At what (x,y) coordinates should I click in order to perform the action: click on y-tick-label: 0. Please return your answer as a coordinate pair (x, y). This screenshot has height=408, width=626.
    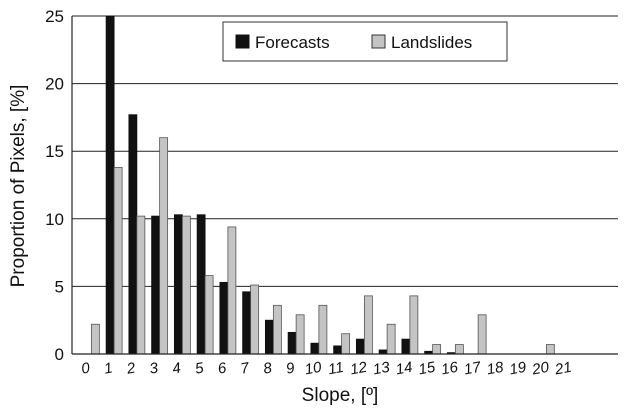
    Looking at the image, I should click on (59, 354).